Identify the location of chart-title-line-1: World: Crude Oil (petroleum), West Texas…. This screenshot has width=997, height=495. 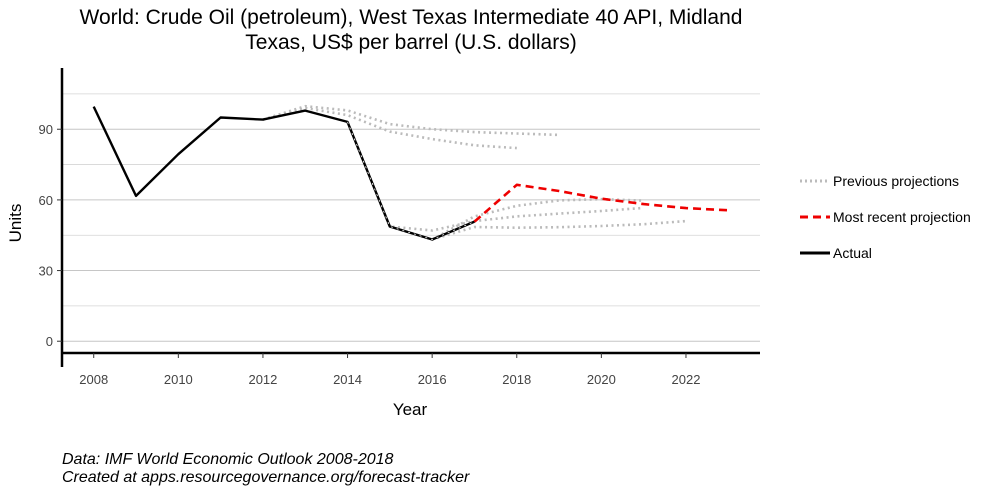
(411, 17).